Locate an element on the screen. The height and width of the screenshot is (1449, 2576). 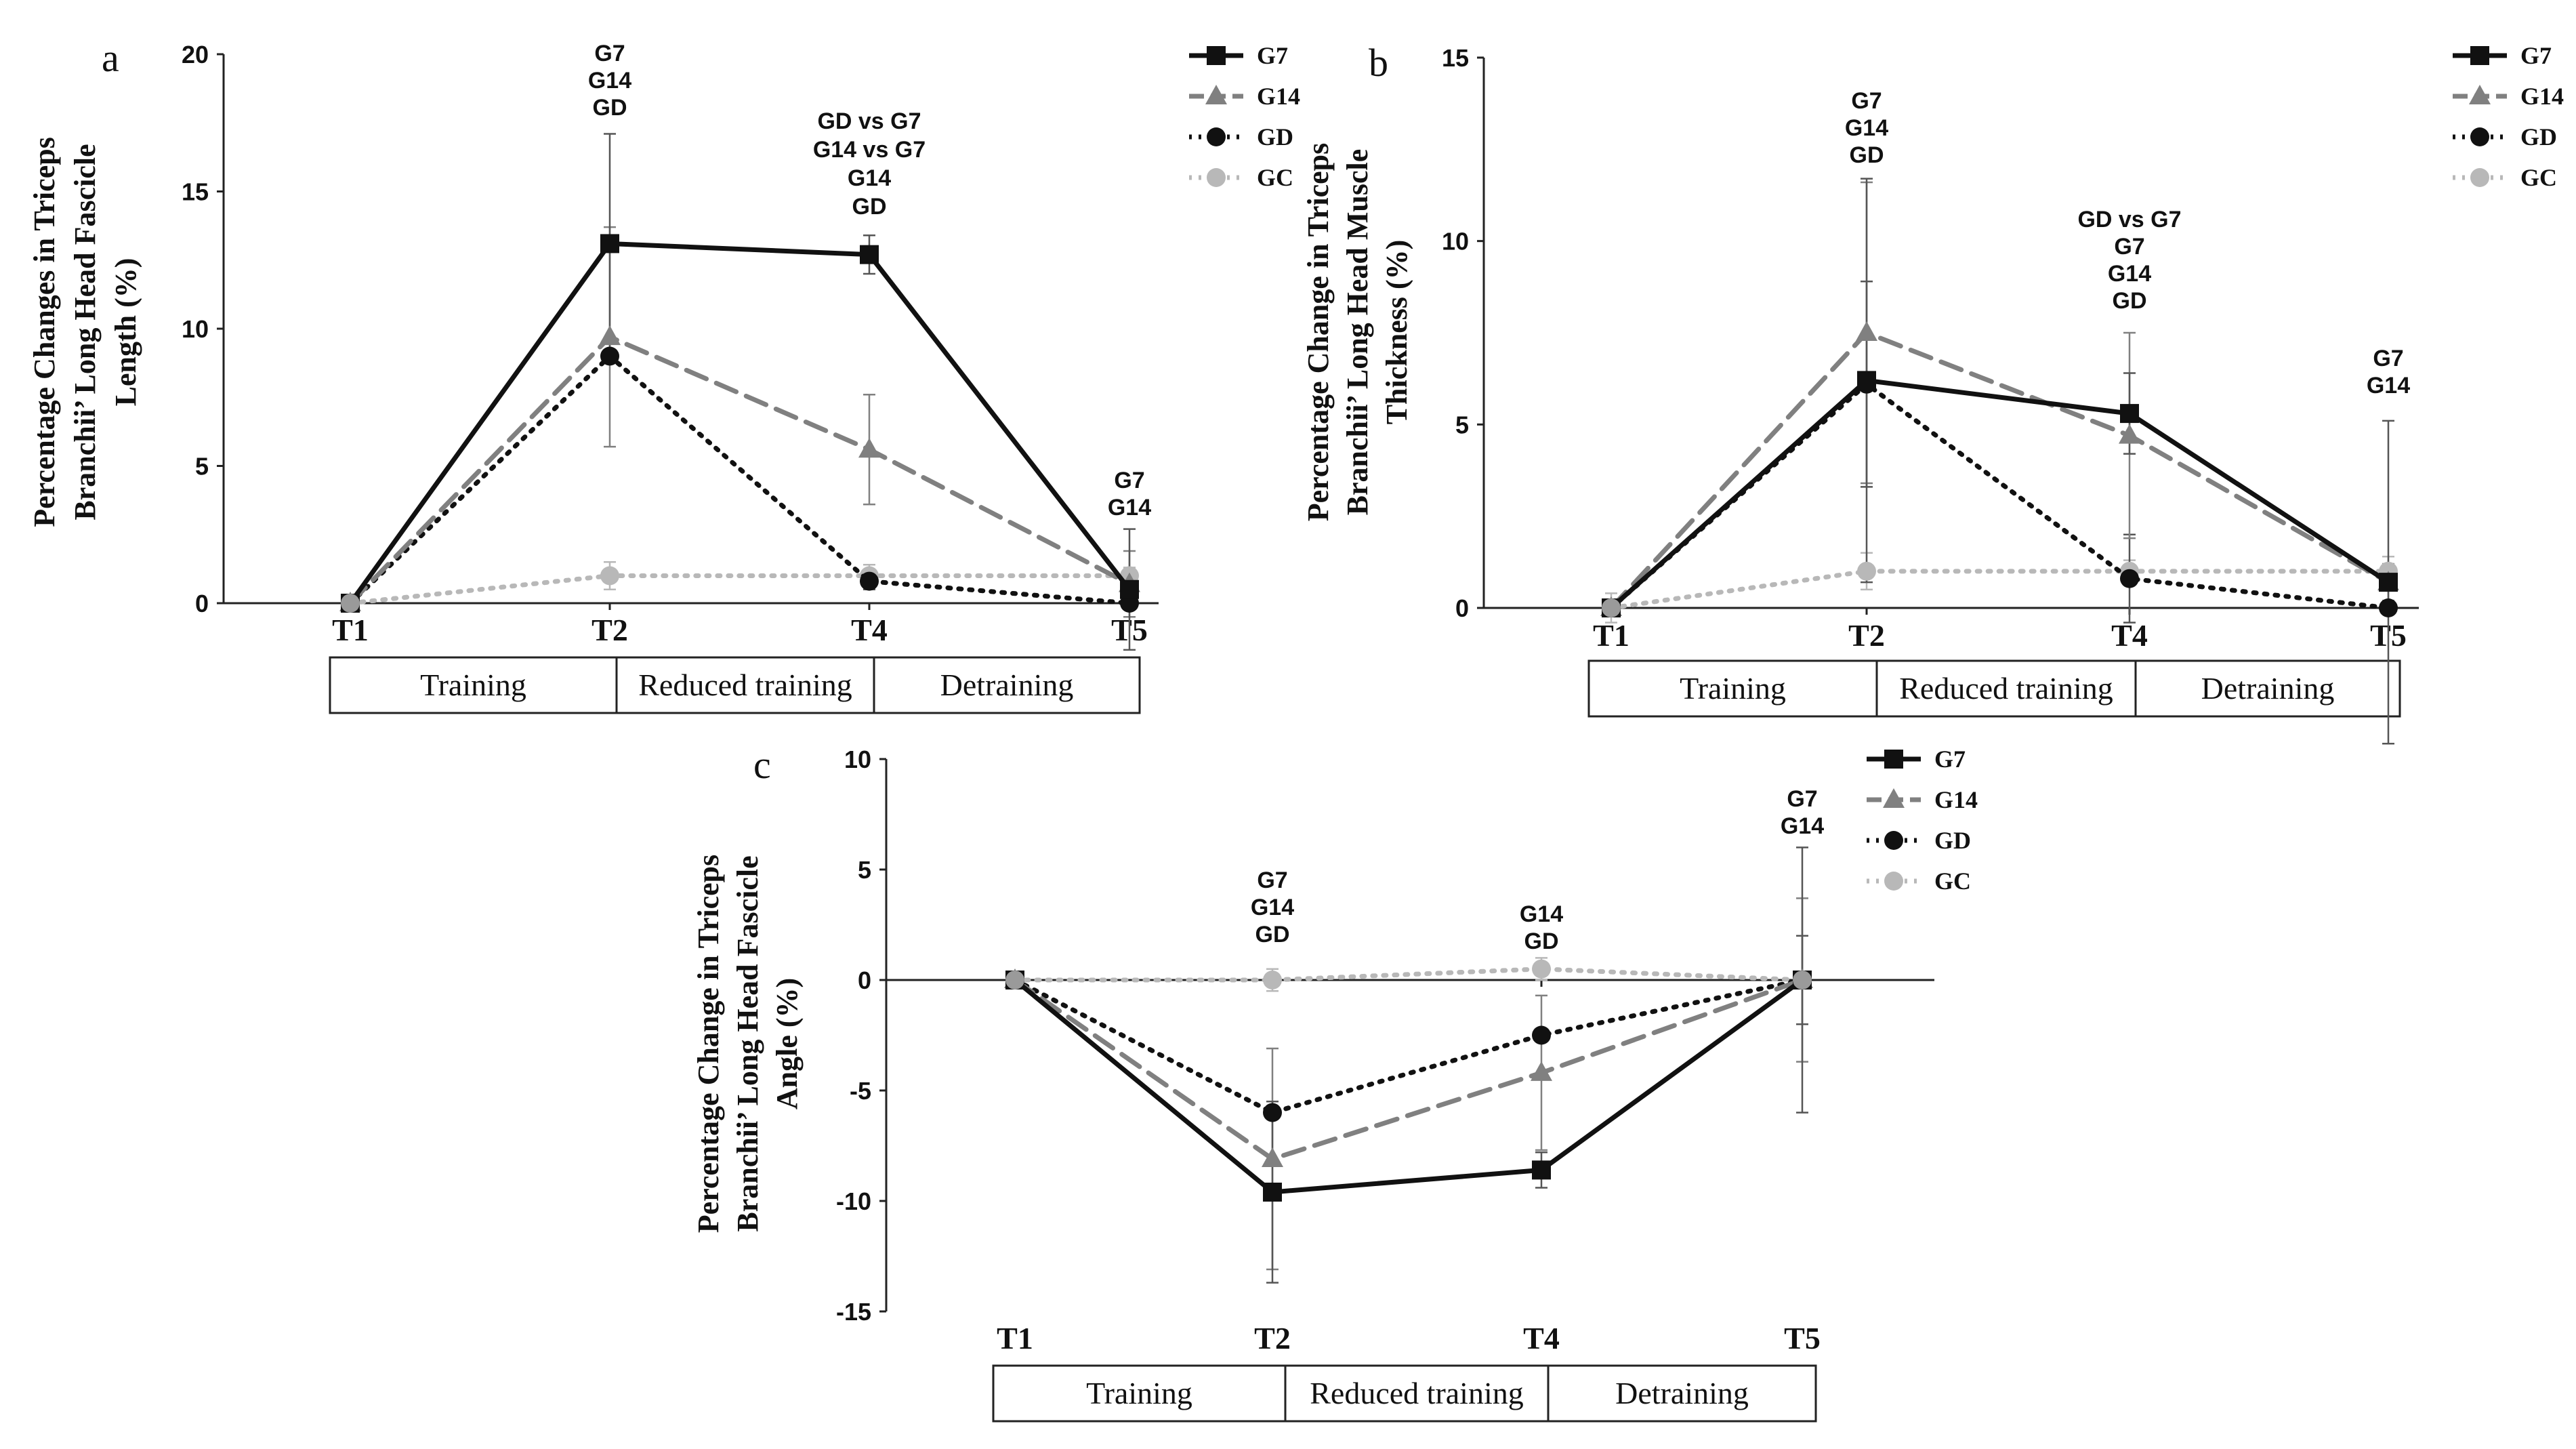
x-tick-label: T5 is located at coordinates (1802, 1338).